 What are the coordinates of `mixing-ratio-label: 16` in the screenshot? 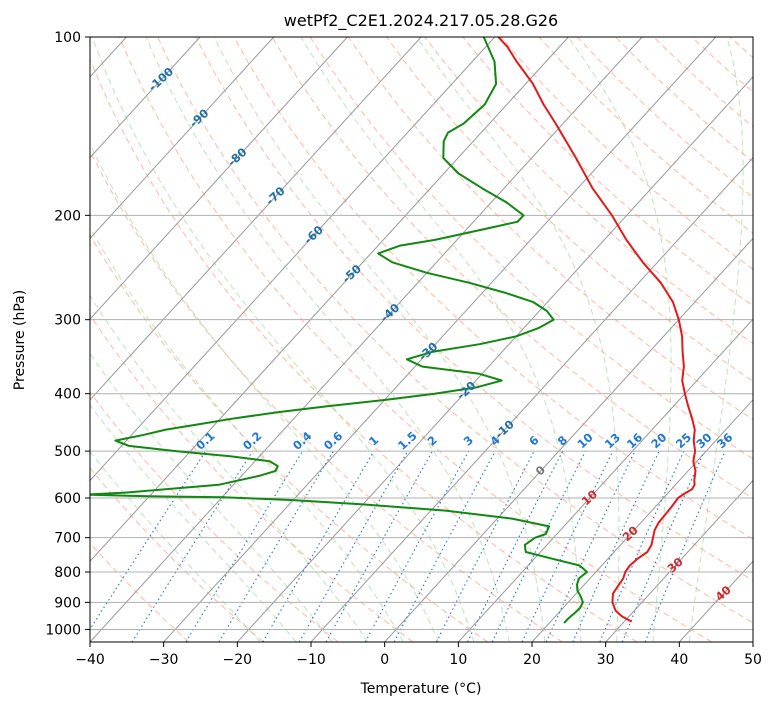 It's located at (634, 440).